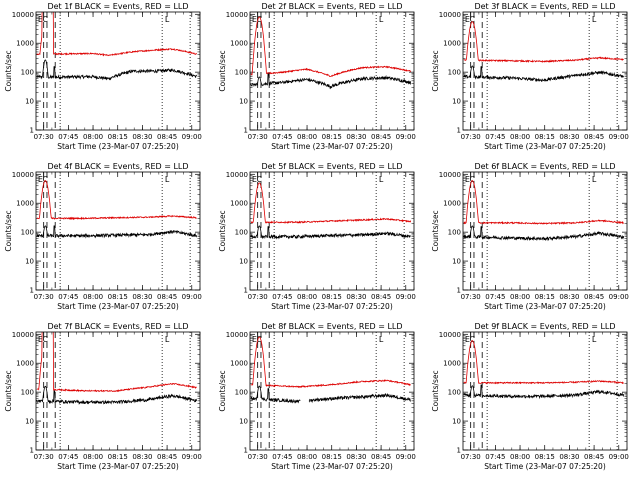  What do you see at coordinates (544, 326) in the screenshot?
I see `panel-title: Det 9f BLACK = Events, RED = LLD` at bounding box center [544, 326].